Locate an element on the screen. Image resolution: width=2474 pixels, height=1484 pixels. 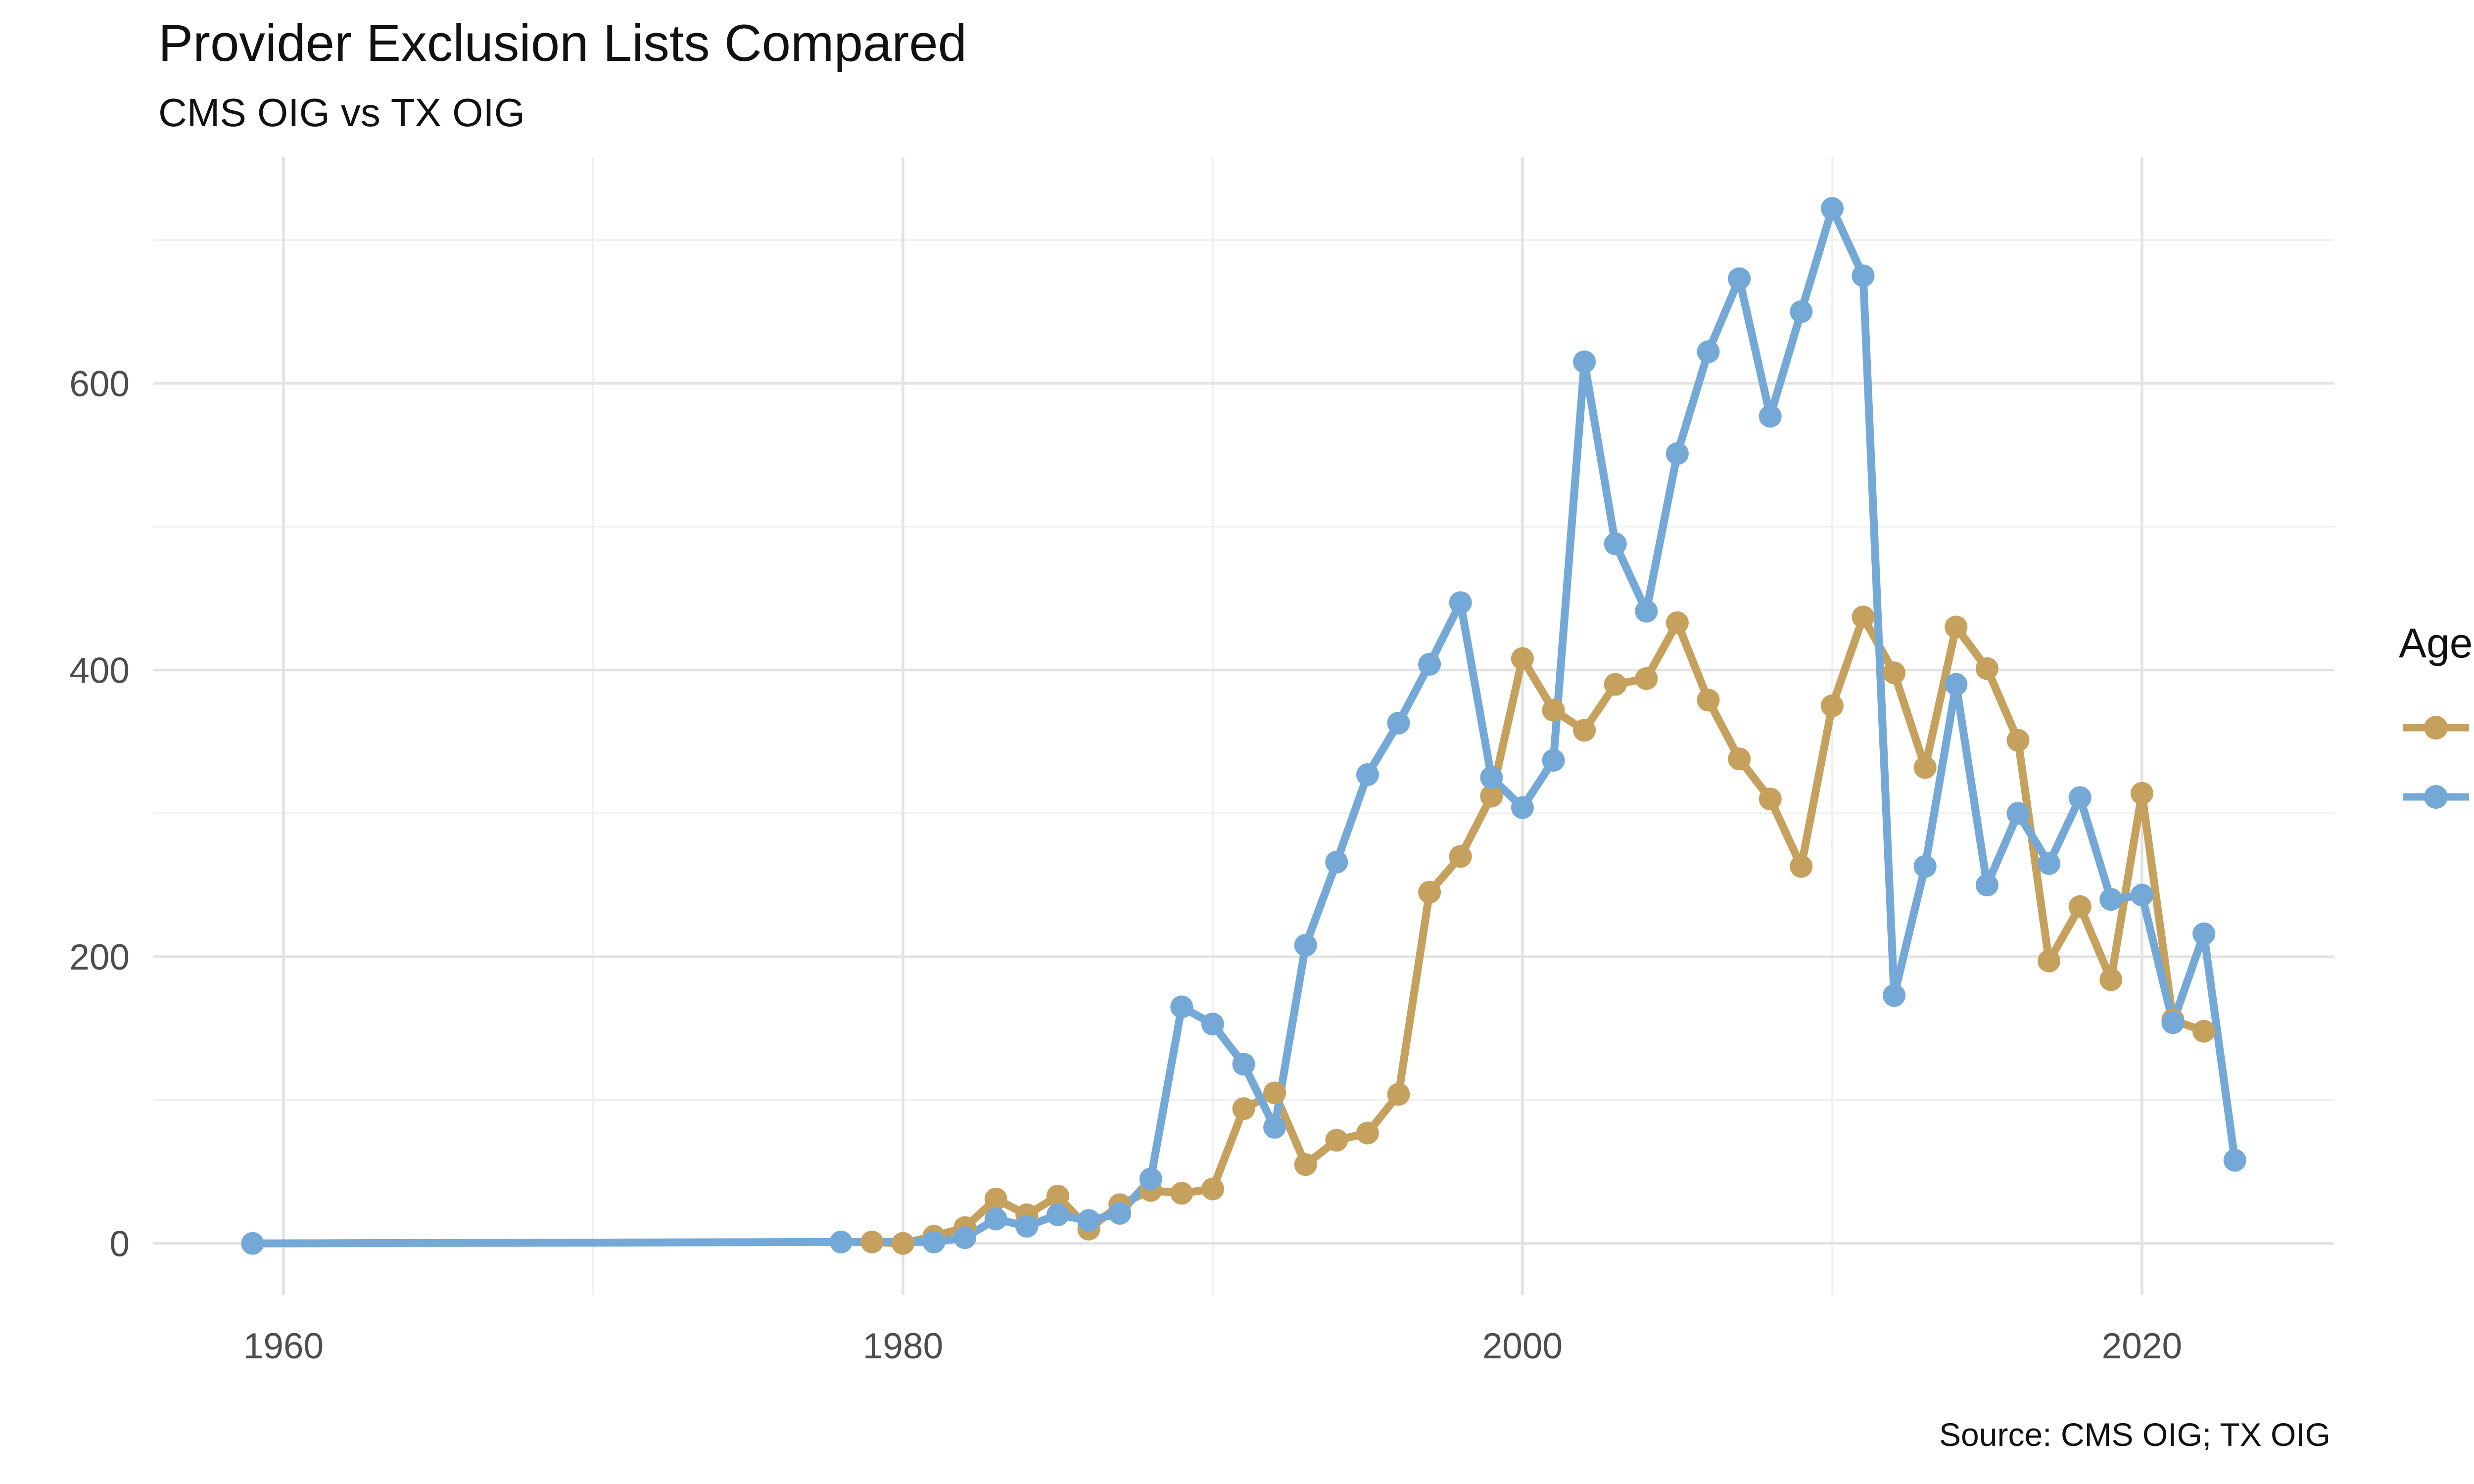
legend-title: Agency is located at coordinates (2437, 643).